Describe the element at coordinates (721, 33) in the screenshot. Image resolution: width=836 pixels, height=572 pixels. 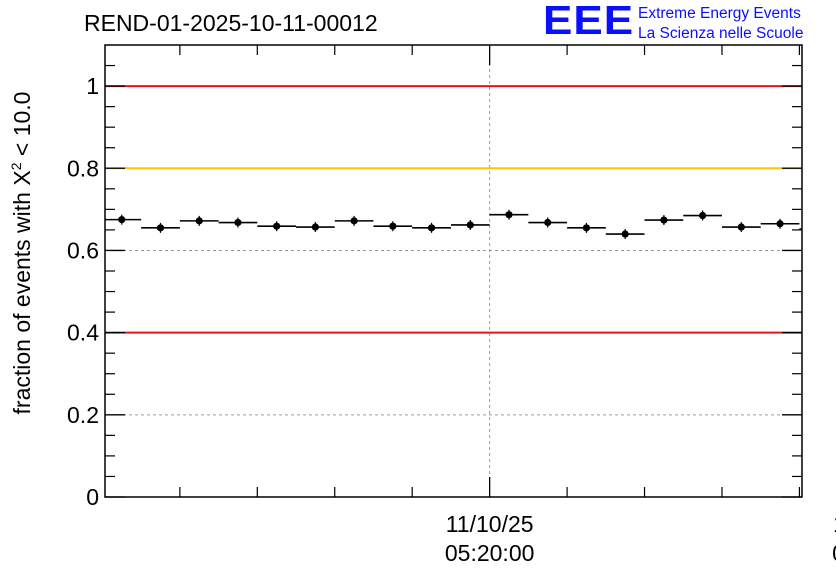
I see `logo-line-2: La Scienza nelle Scuole` at that location.